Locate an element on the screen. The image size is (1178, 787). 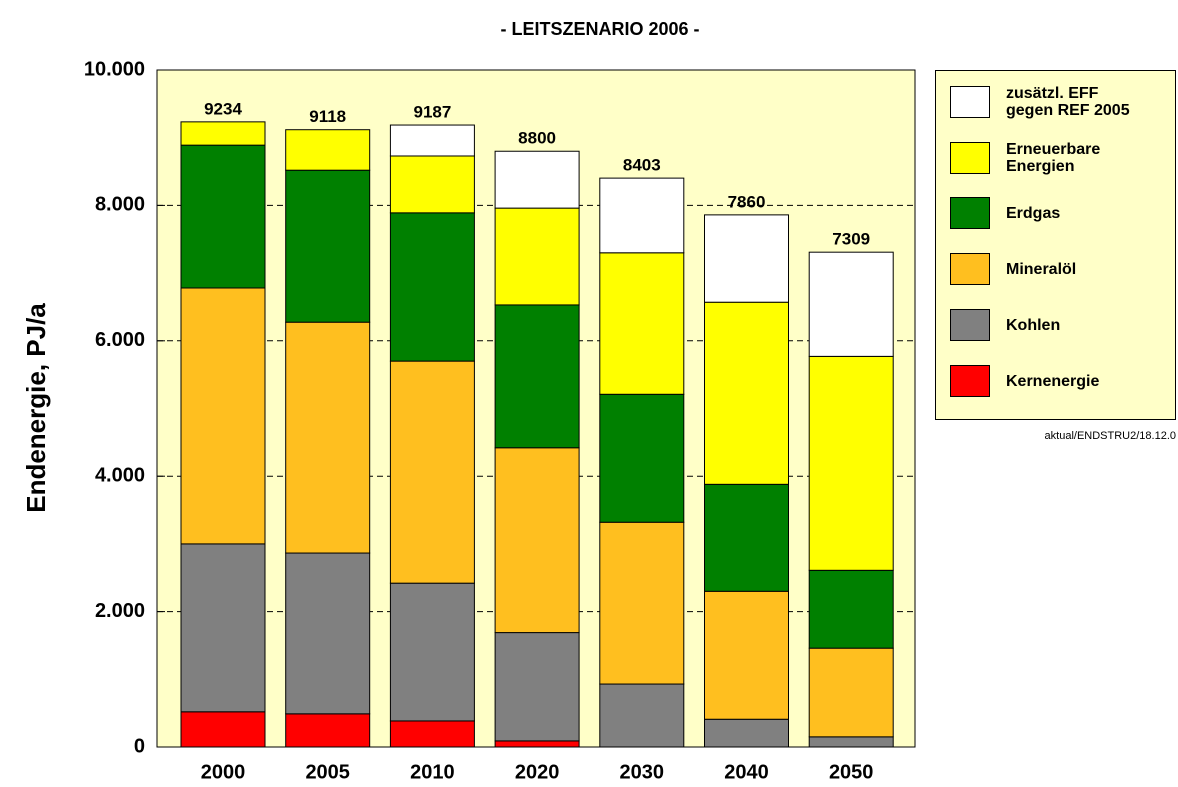
legend-label: Erneuerbare Energien is located at coordinates (1053, 158).